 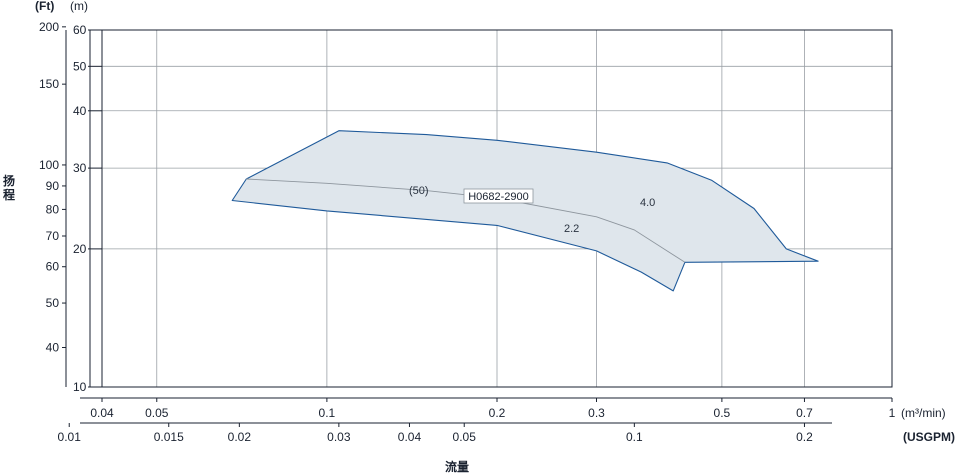 I want to click on y-axis-ft: 200 150 100 90 80 70 60 50 40, so click(x=53, y=203).